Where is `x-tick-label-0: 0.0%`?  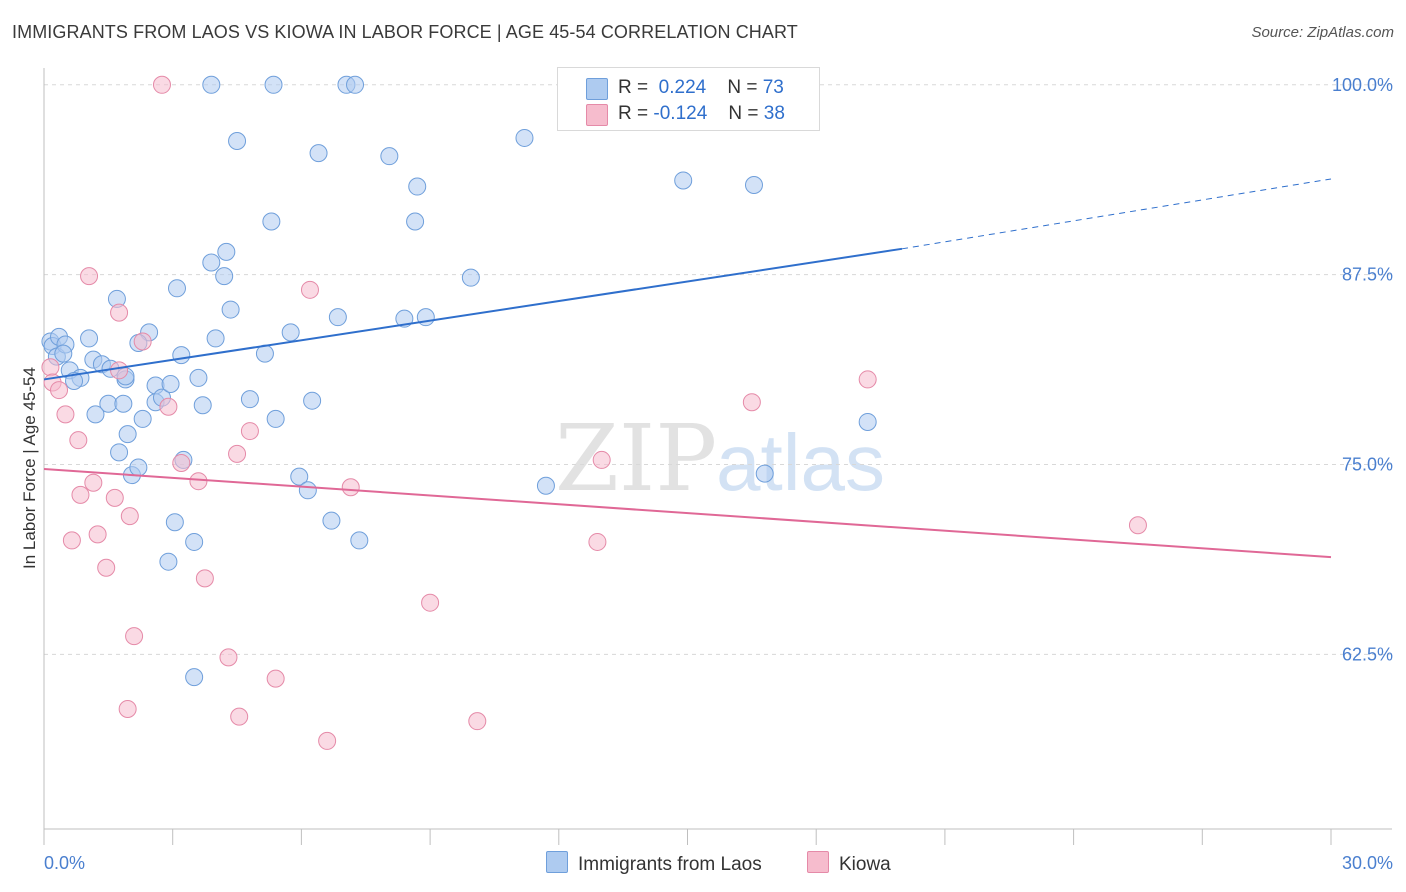 x-tick-label-0: 0.0% is located at coordinates (64, 863).